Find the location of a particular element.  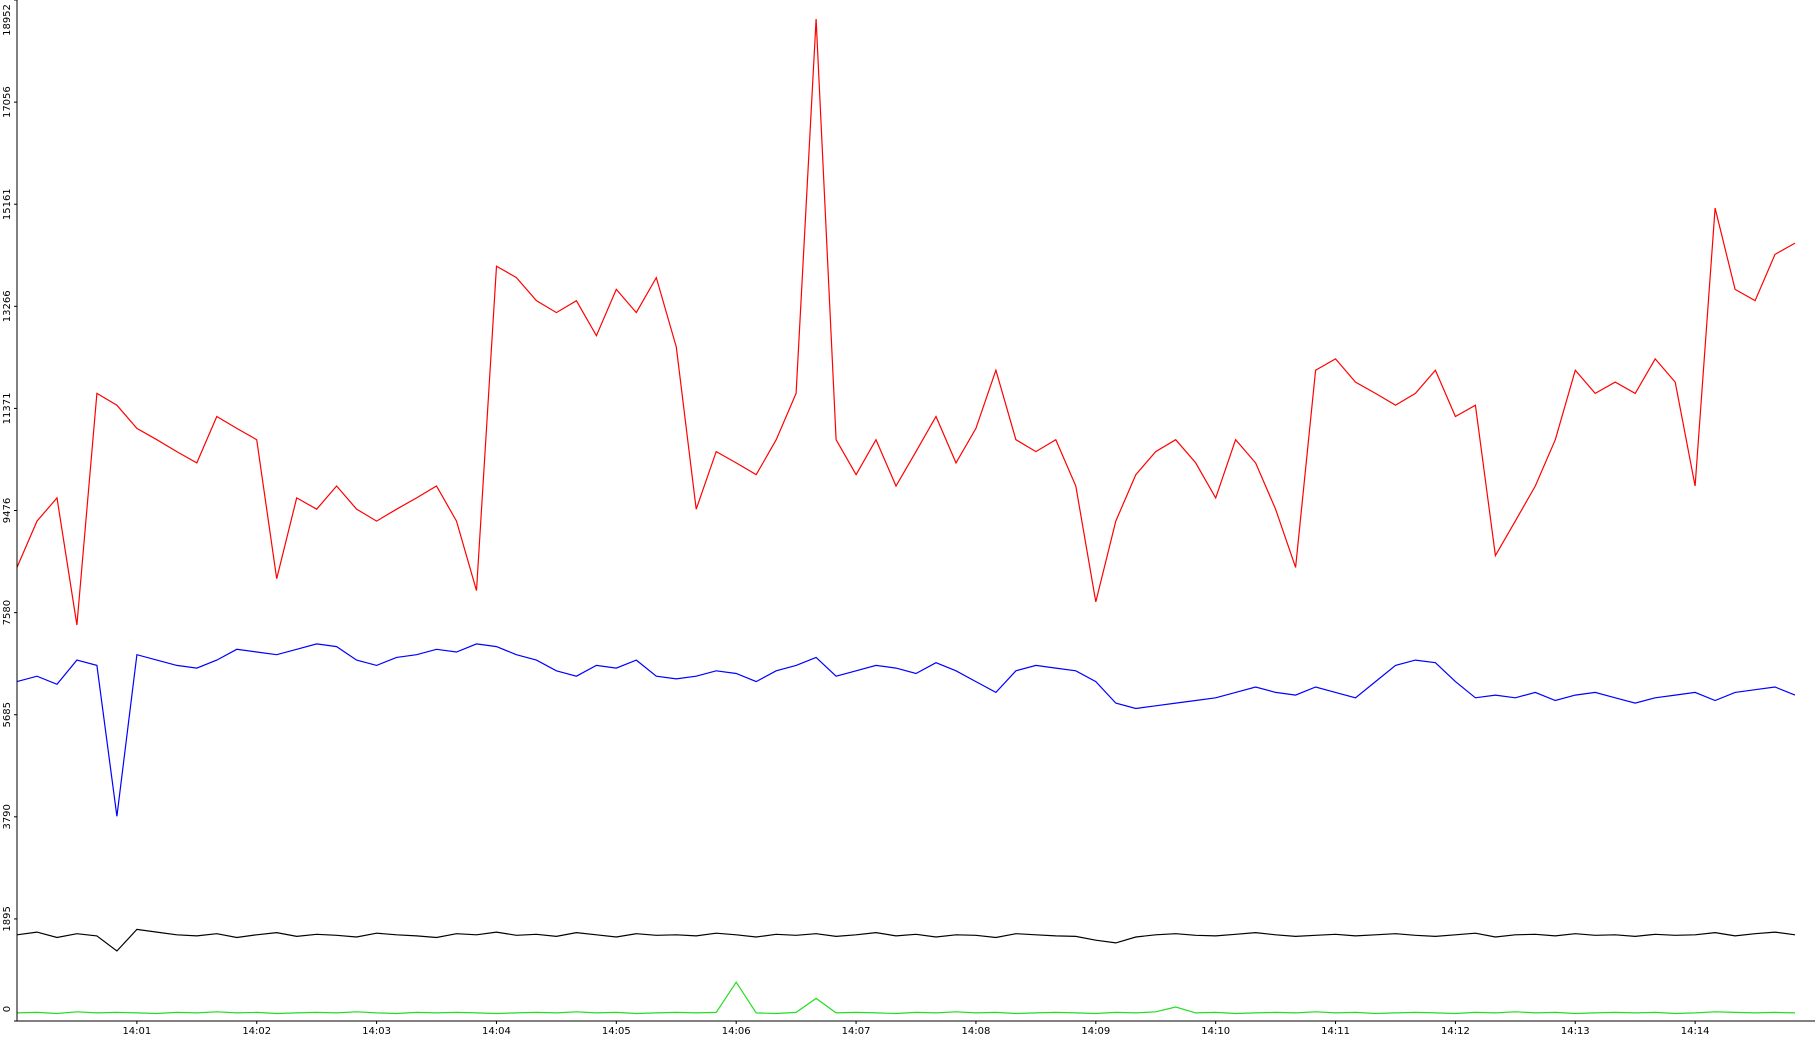

x-tick-label: 14:03 is located at coordinates (376, 1031).